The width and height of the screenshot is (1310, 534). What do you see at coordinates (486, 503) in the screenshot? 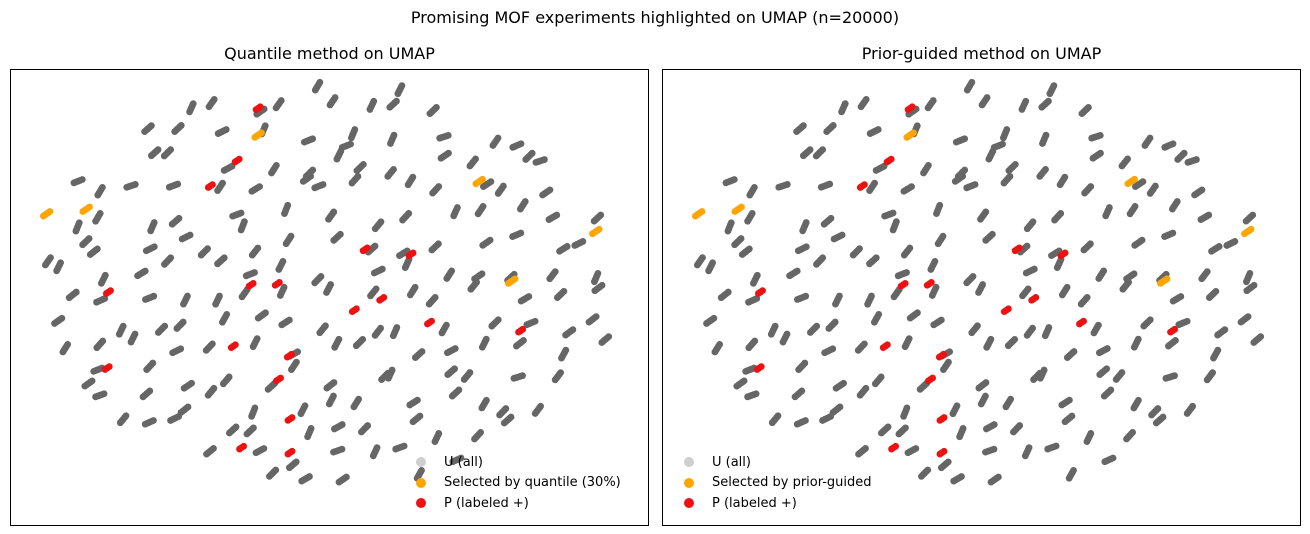
I see `legend-label-positive: P (labeled +)` at bounding box center [486, 503].